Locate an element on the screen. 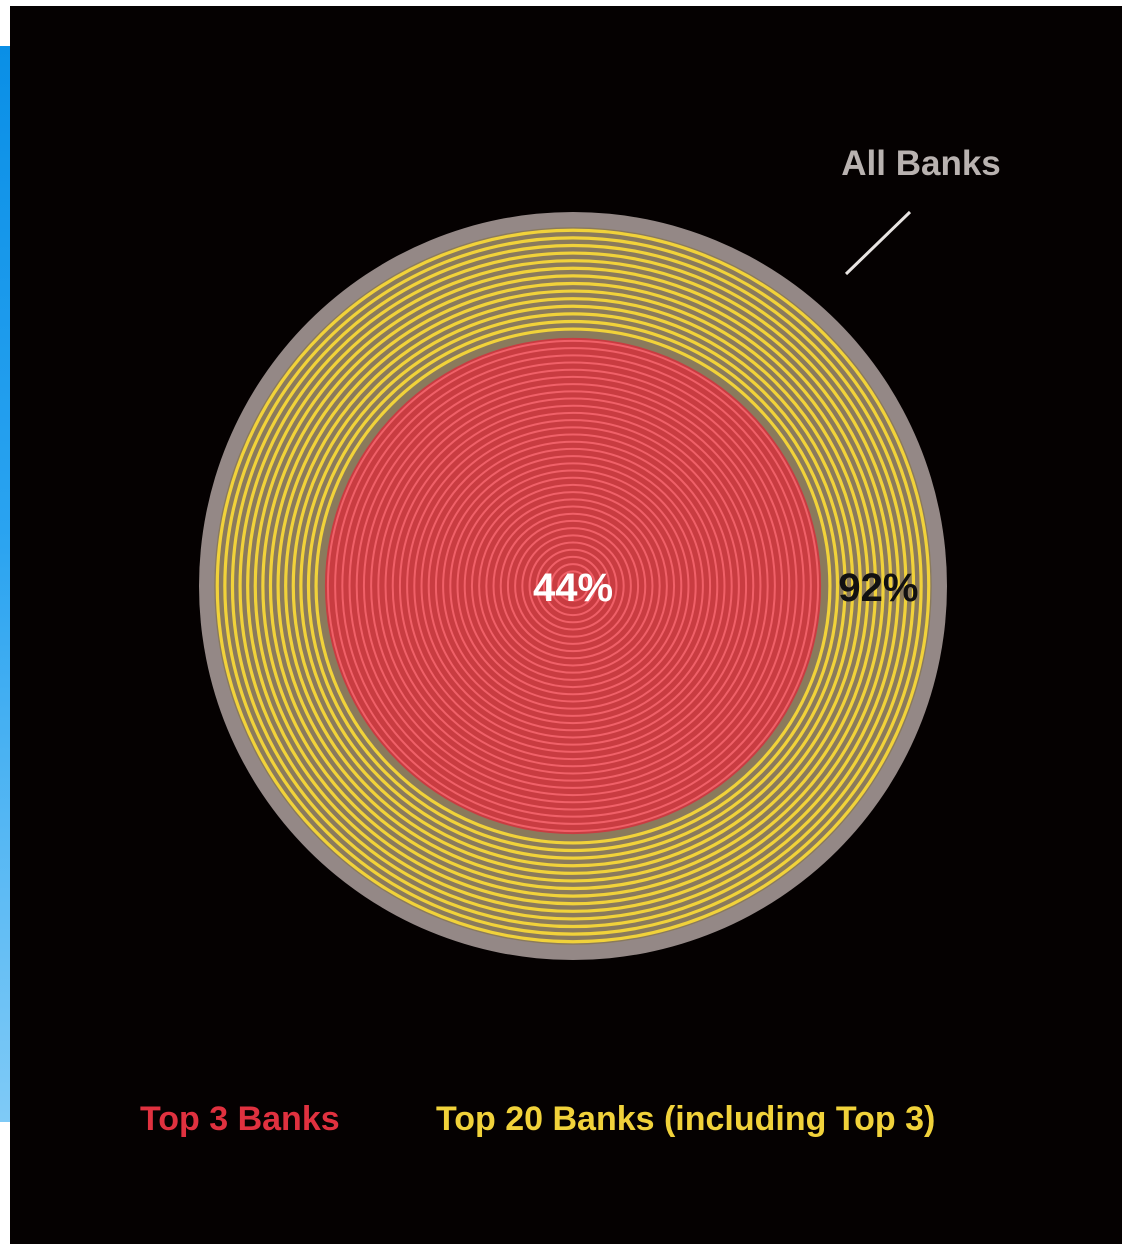  all-banks-label: All Banks is located at coordinates (921, 163).